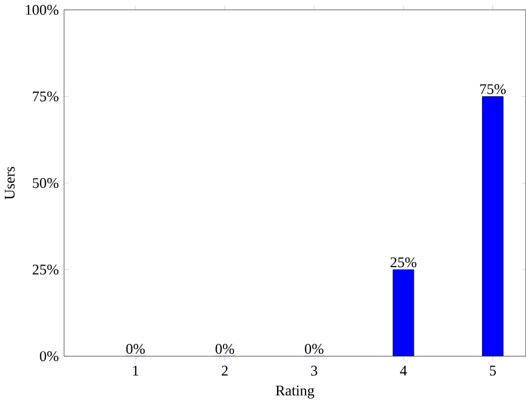  Describe the element at coordinates (493, 371) in the screenshot. I see `x-tick-label: 5` at that location.